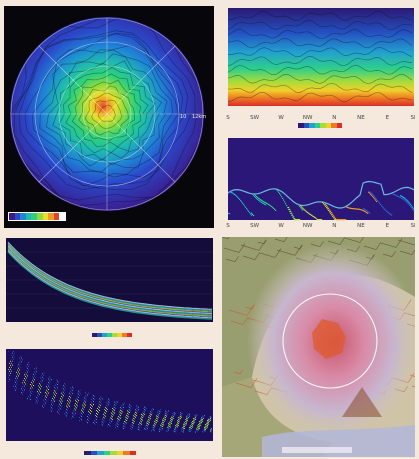 The width and height of the screenshot is (419, 459). I want to click on profile-top-contour, so click(320, 97).